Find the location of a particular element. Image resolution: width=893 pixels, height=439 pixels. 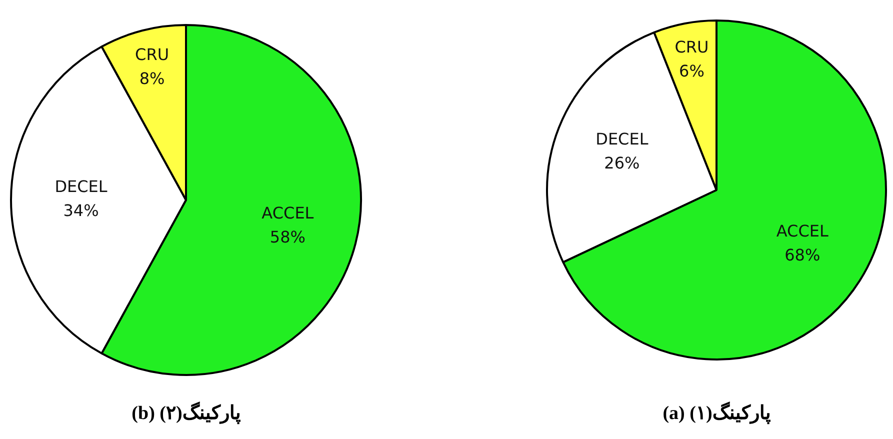

data-label: 26% is located at coordinates (622, 163).